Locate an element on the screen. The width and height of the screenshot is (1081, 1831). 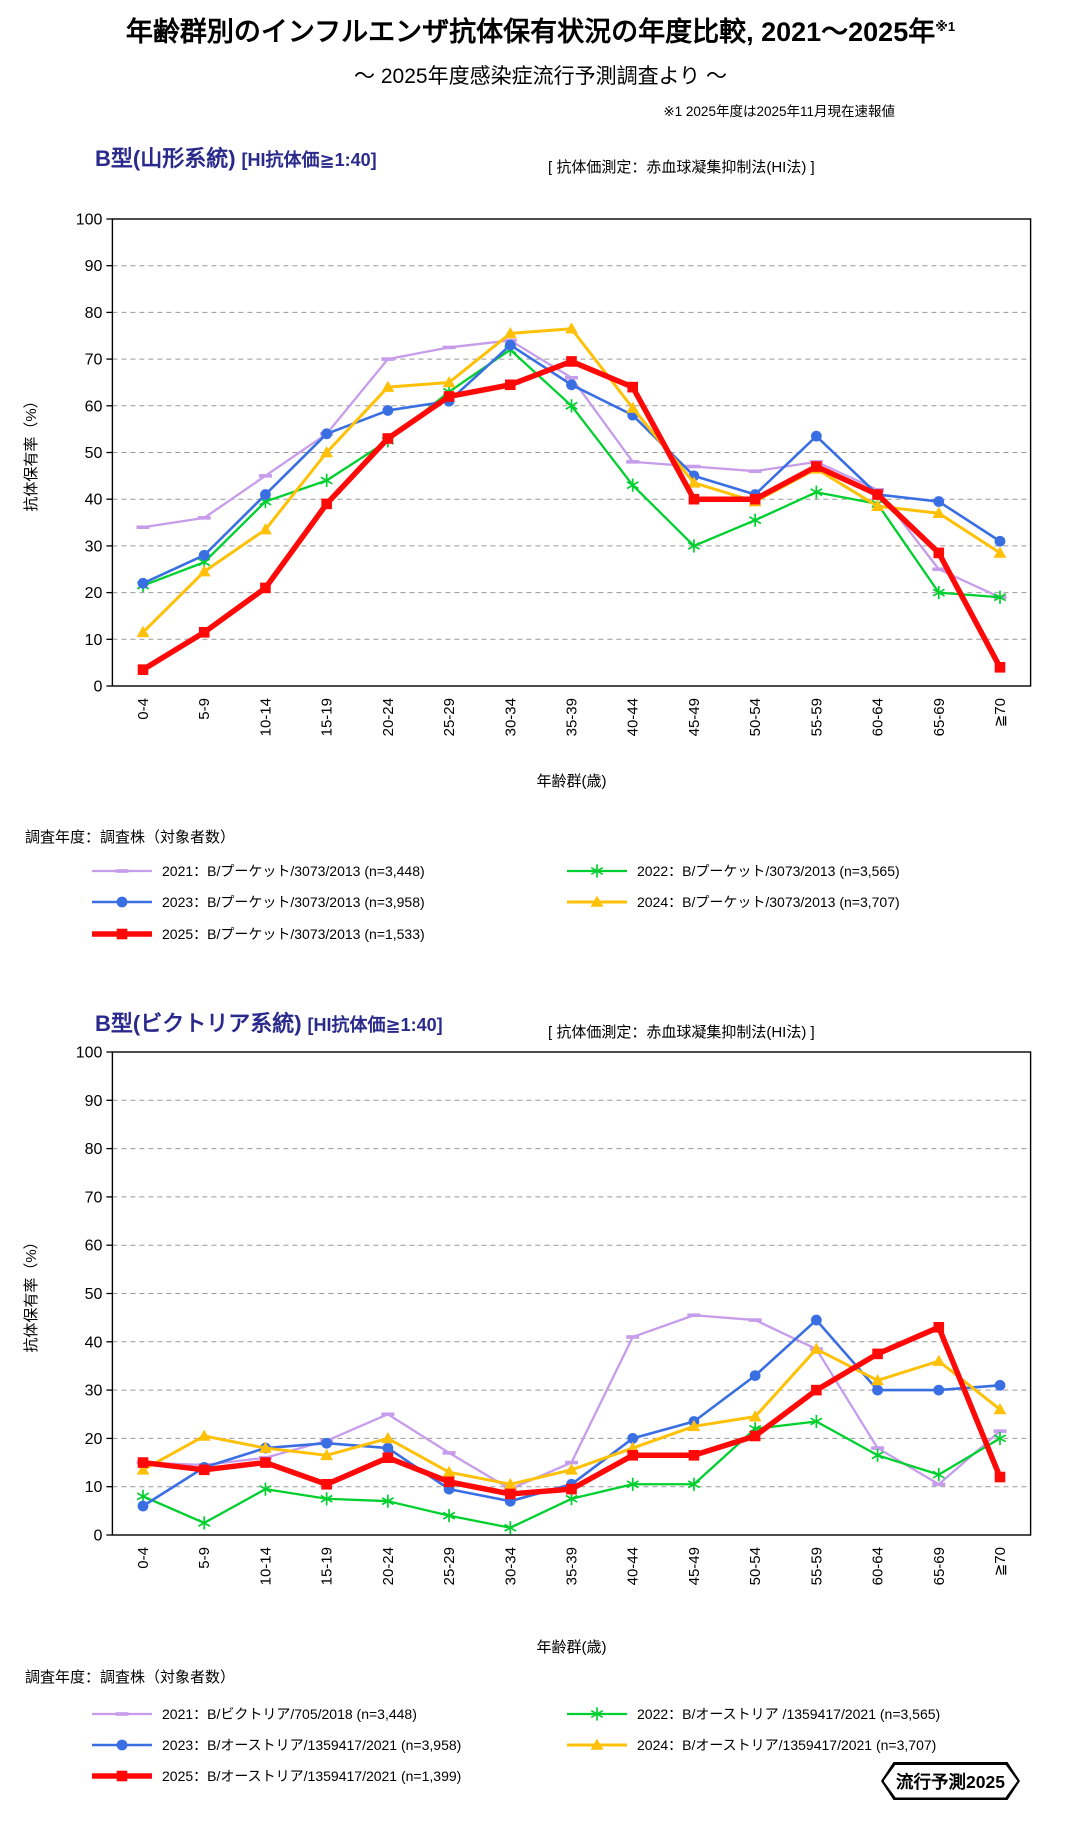
svg-text: 40 is located at coordinates (94, 500).